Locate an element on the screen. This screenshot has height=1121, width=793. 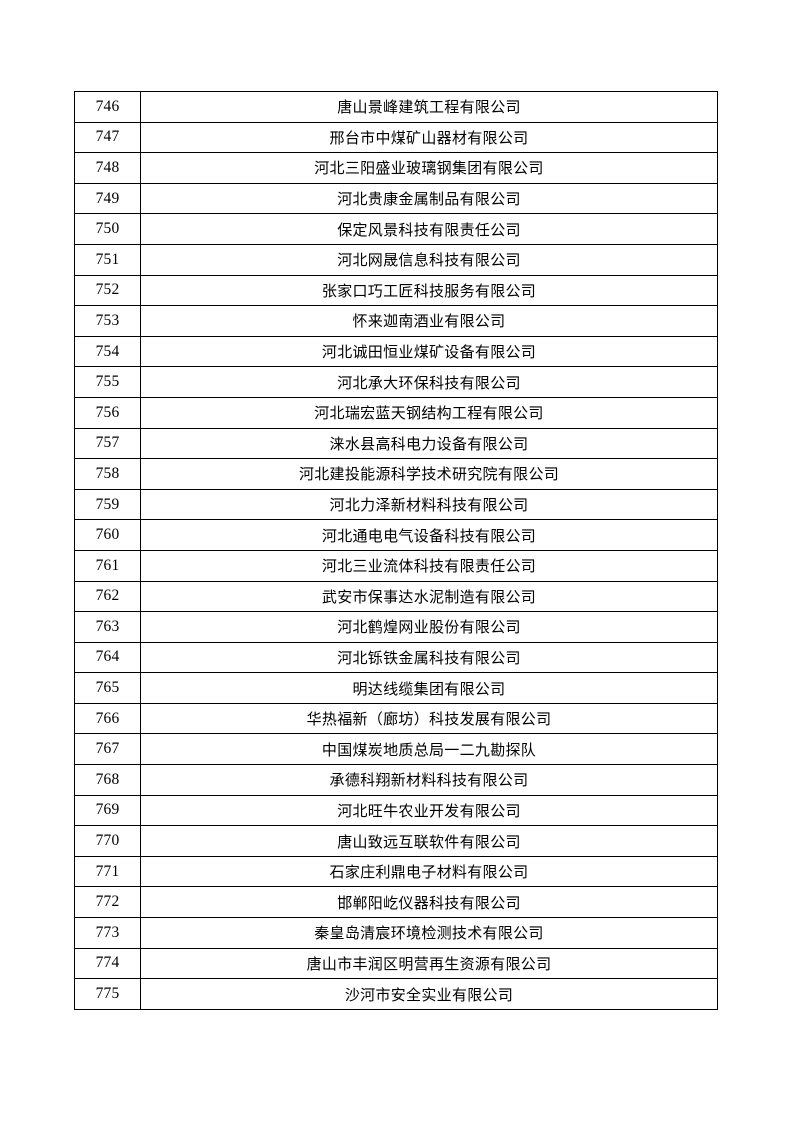
company-name-cell: 河北力泽新材料科技有限公司 is located at coordinates (429, 504).